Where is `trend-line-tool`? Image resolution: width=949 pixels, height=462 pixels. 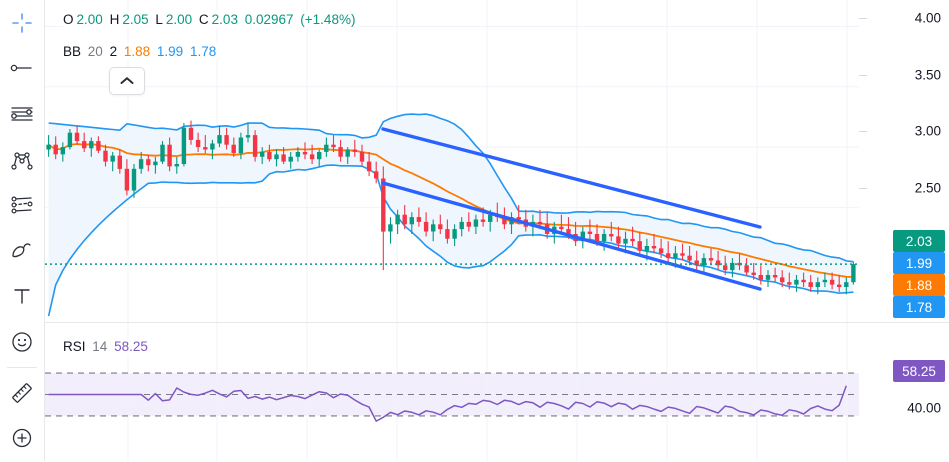
trend-line-tool is located at coordinates (22, 69).